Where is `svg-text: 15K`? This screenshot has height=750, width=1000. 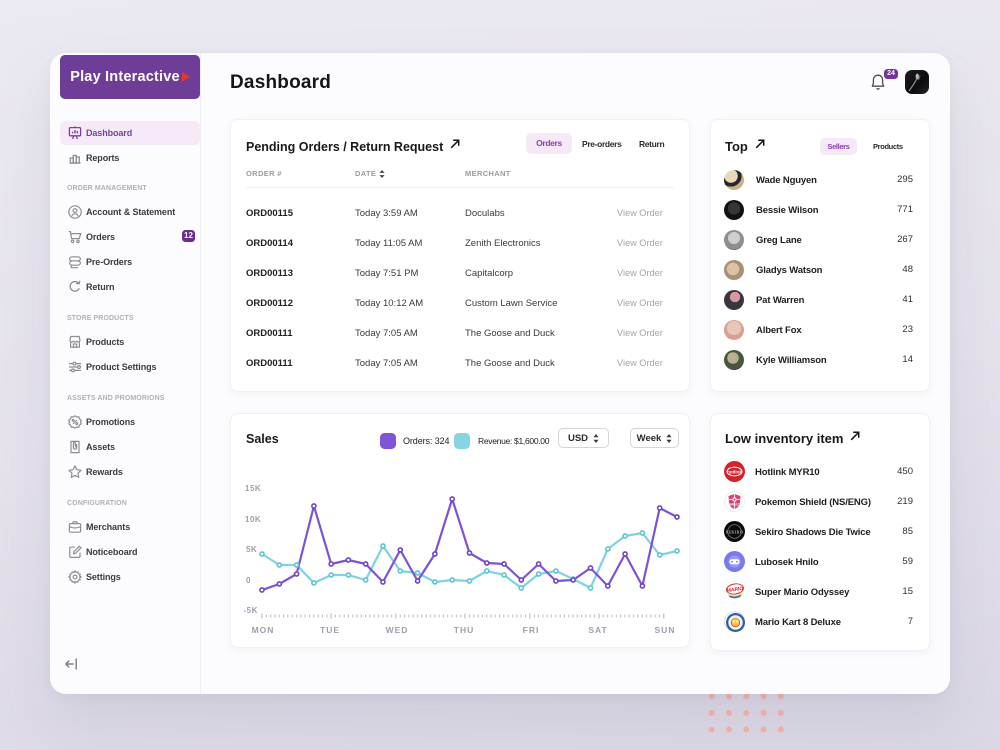
svg-text: 15K is located at coordinates (253, 488).